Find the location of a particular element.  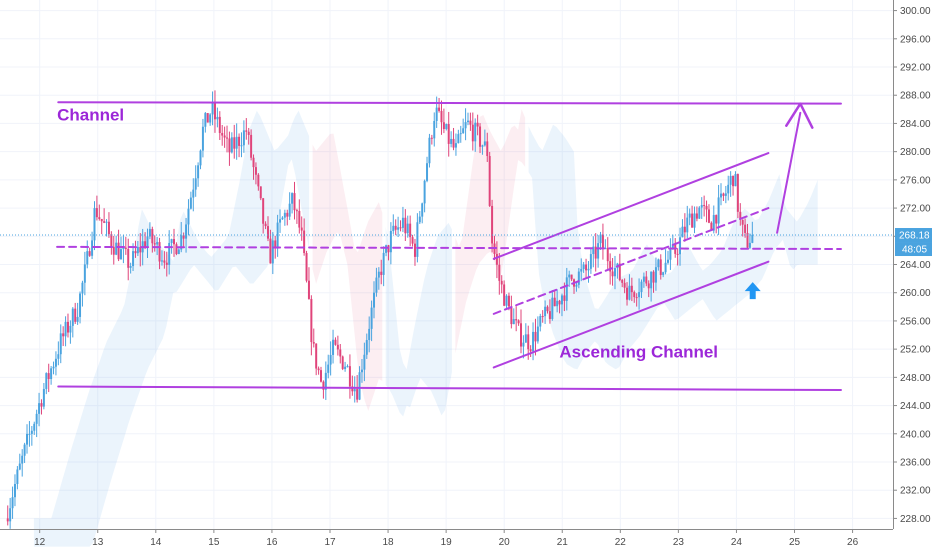

x-tick-label-12: 24 is located at coordinates (737, 542).